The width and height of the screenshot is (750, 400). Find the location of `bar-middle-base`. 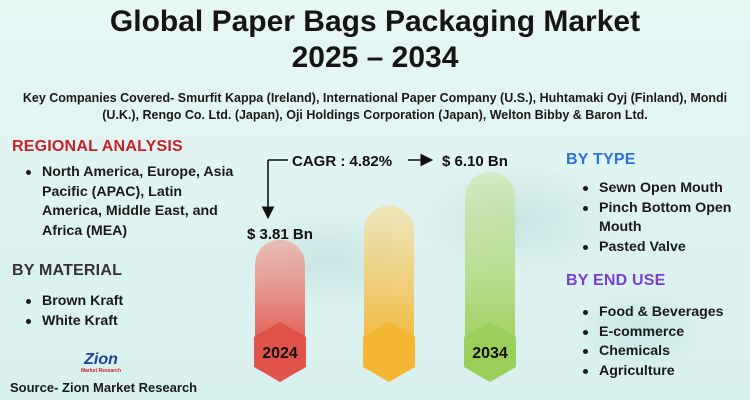

bar-middle-base is located at coordinates (389, 352).